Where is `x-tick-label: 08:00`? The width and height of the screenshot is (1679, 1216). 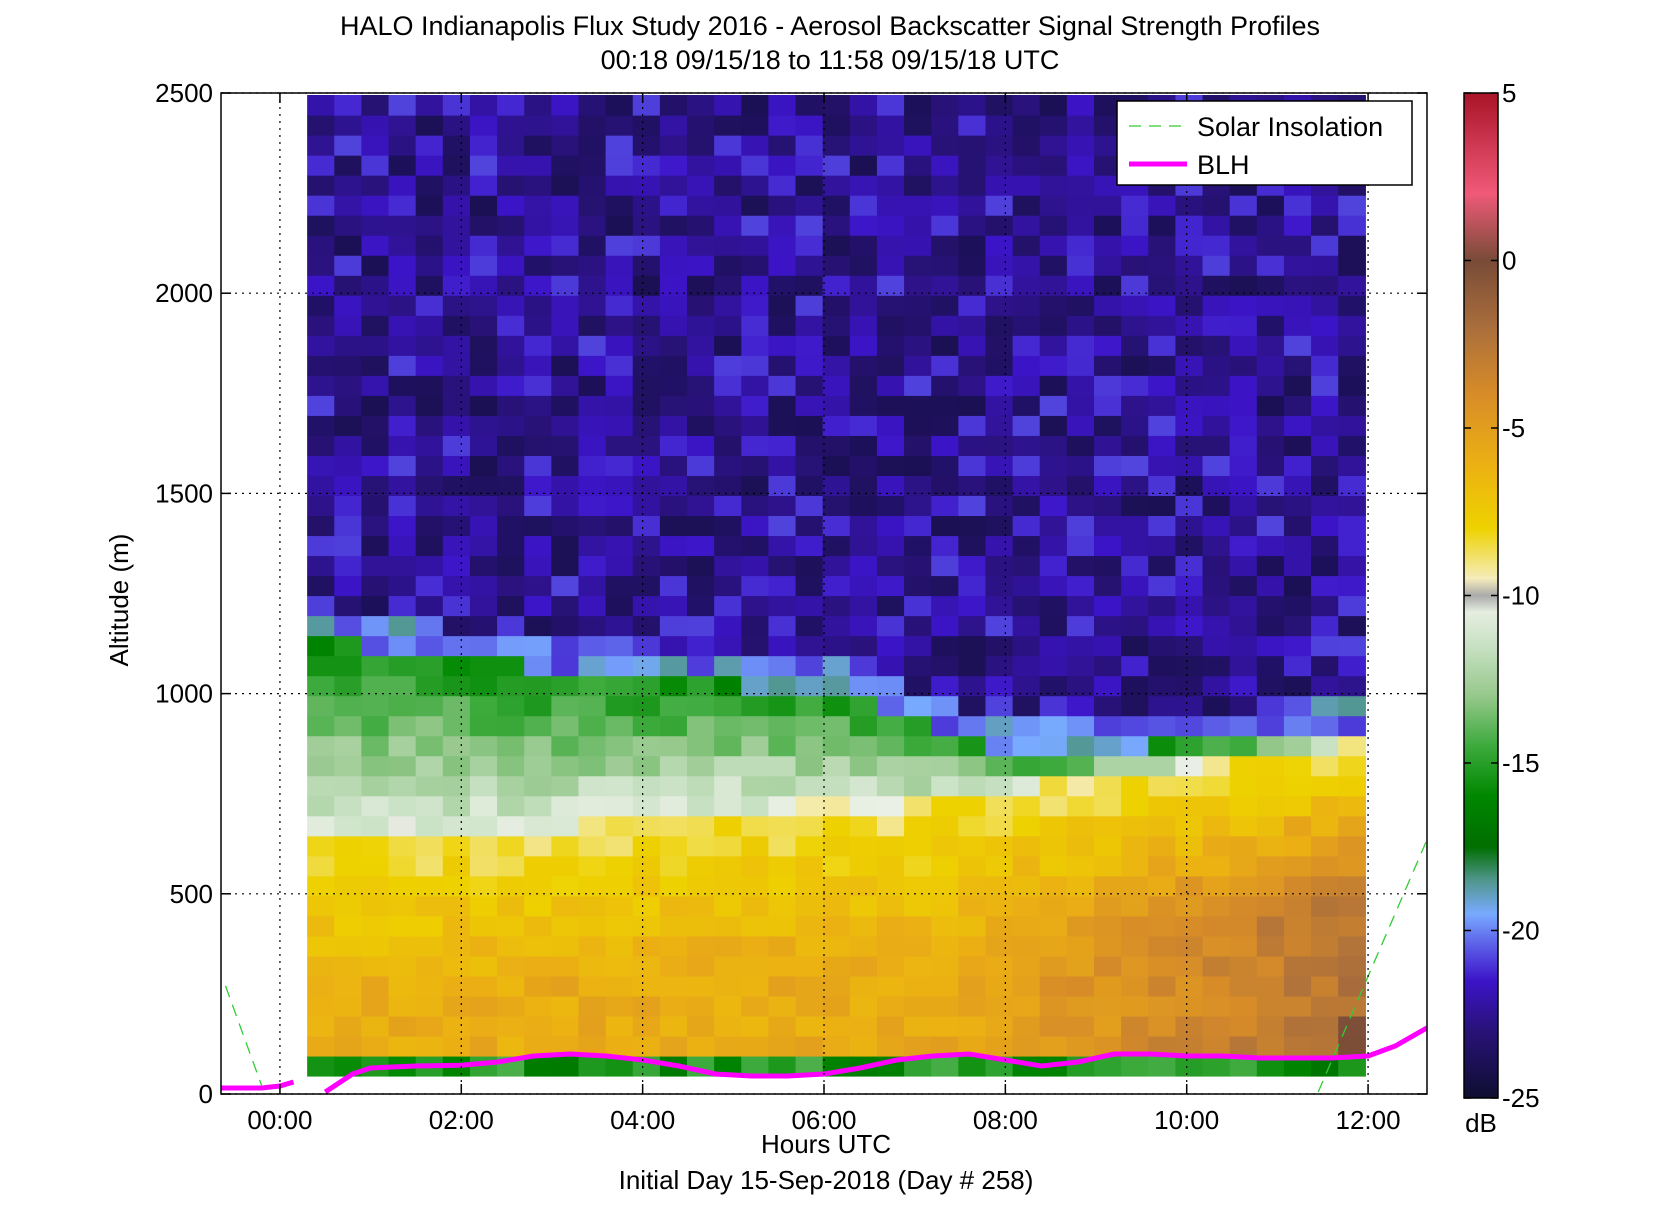 x-tick-label: 08:00 is located at coordinates (1005, 1120).